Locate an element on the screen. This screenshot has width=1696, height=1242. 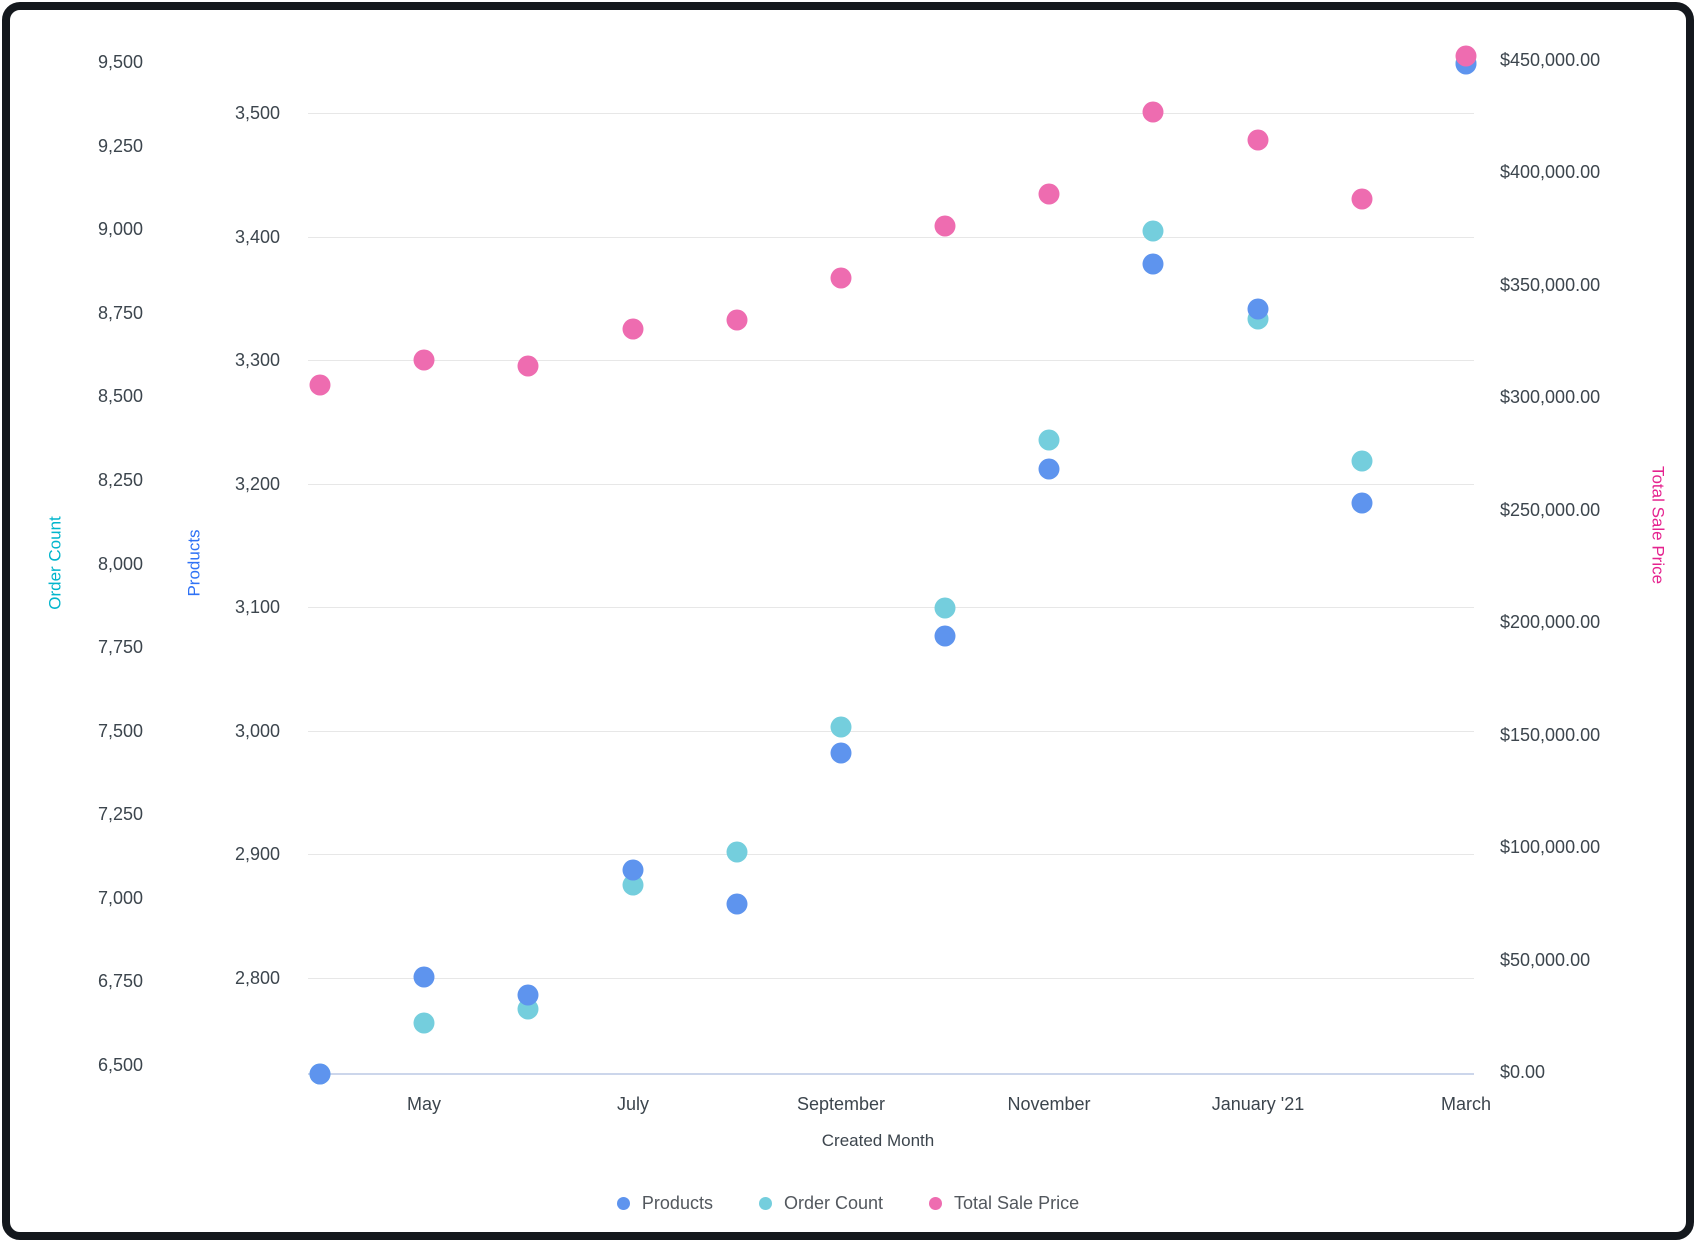
y-tick-products: 3,500 is located at coordinates (257, 113).